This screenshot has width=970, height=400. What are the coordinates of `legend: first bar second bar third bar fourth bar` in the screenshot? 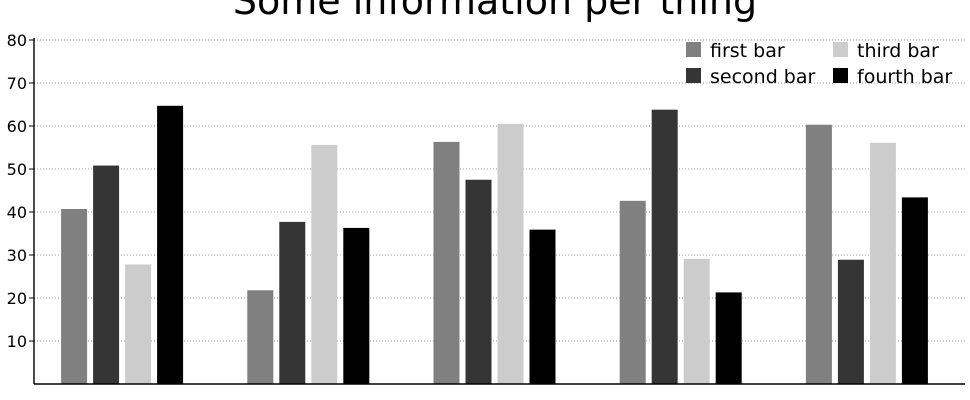 It's located at (819, 64).